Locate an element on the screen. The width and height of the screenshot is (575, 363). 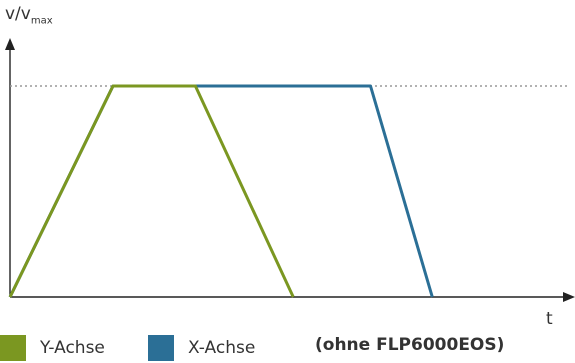
chart-note: (ohne FLP6000EOS) is located at coordinates (410, 345).